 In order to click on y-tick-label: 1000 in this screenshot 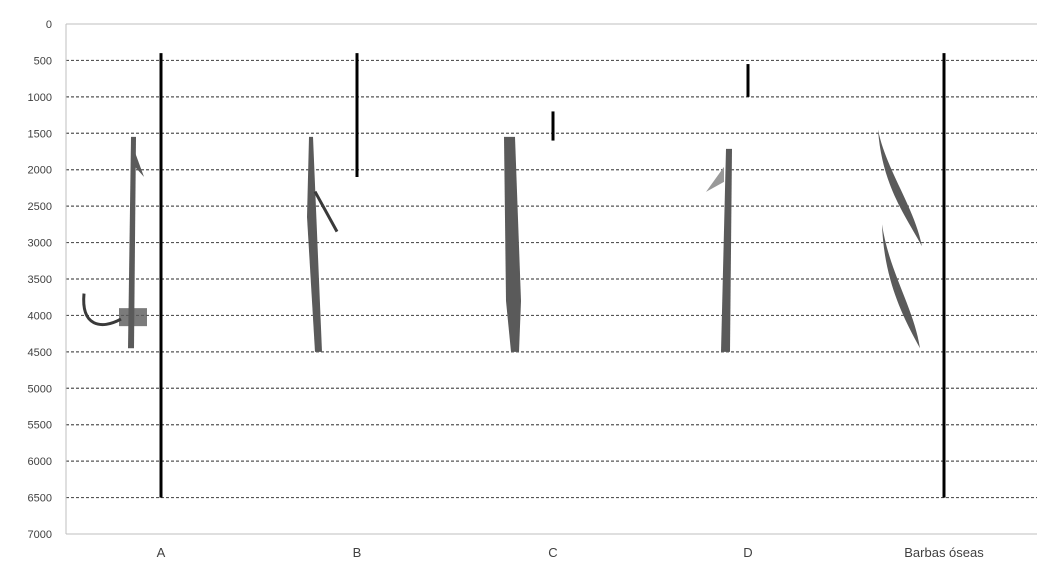, I will do `click(40, 98)`.